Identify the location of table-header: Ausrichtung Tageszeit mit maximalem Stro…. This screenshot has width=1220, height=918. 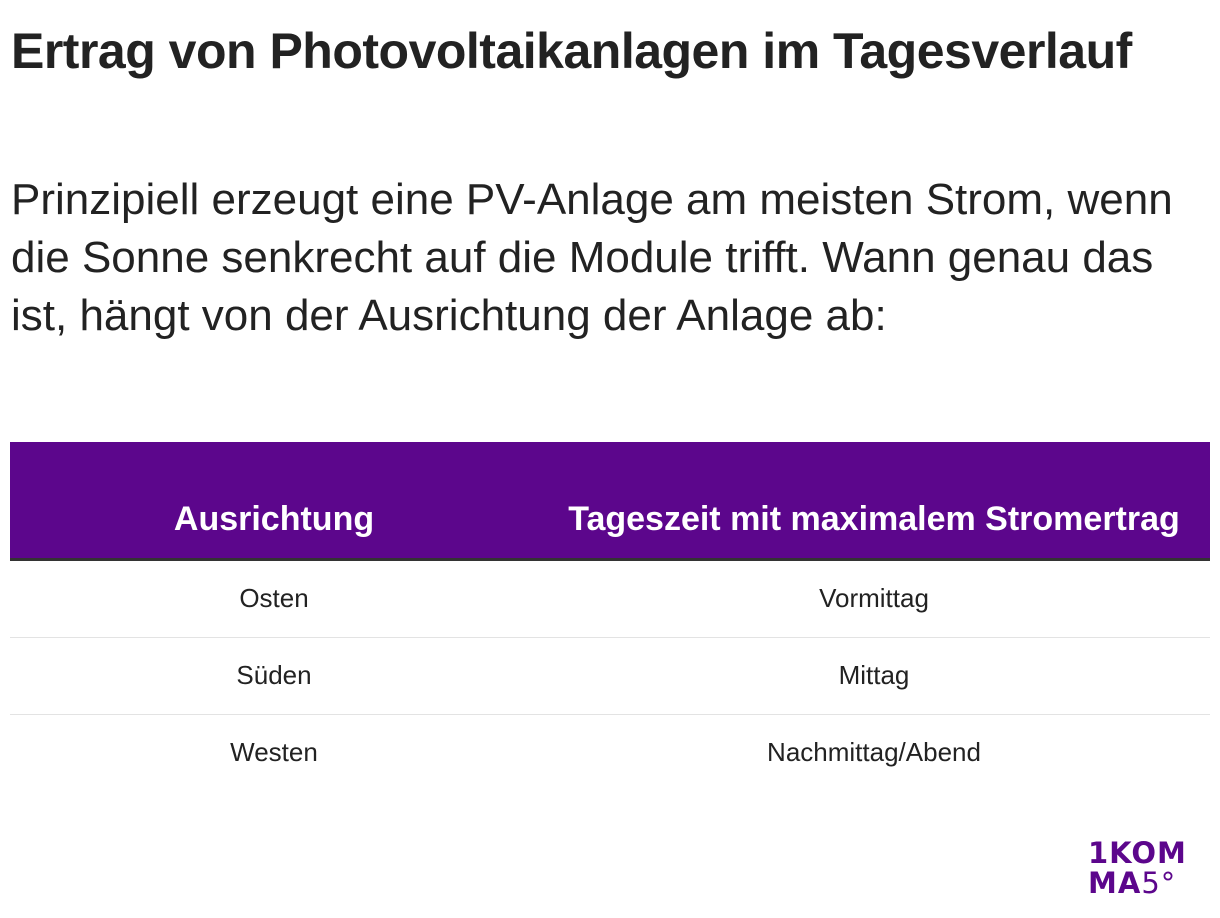
(610, 501).